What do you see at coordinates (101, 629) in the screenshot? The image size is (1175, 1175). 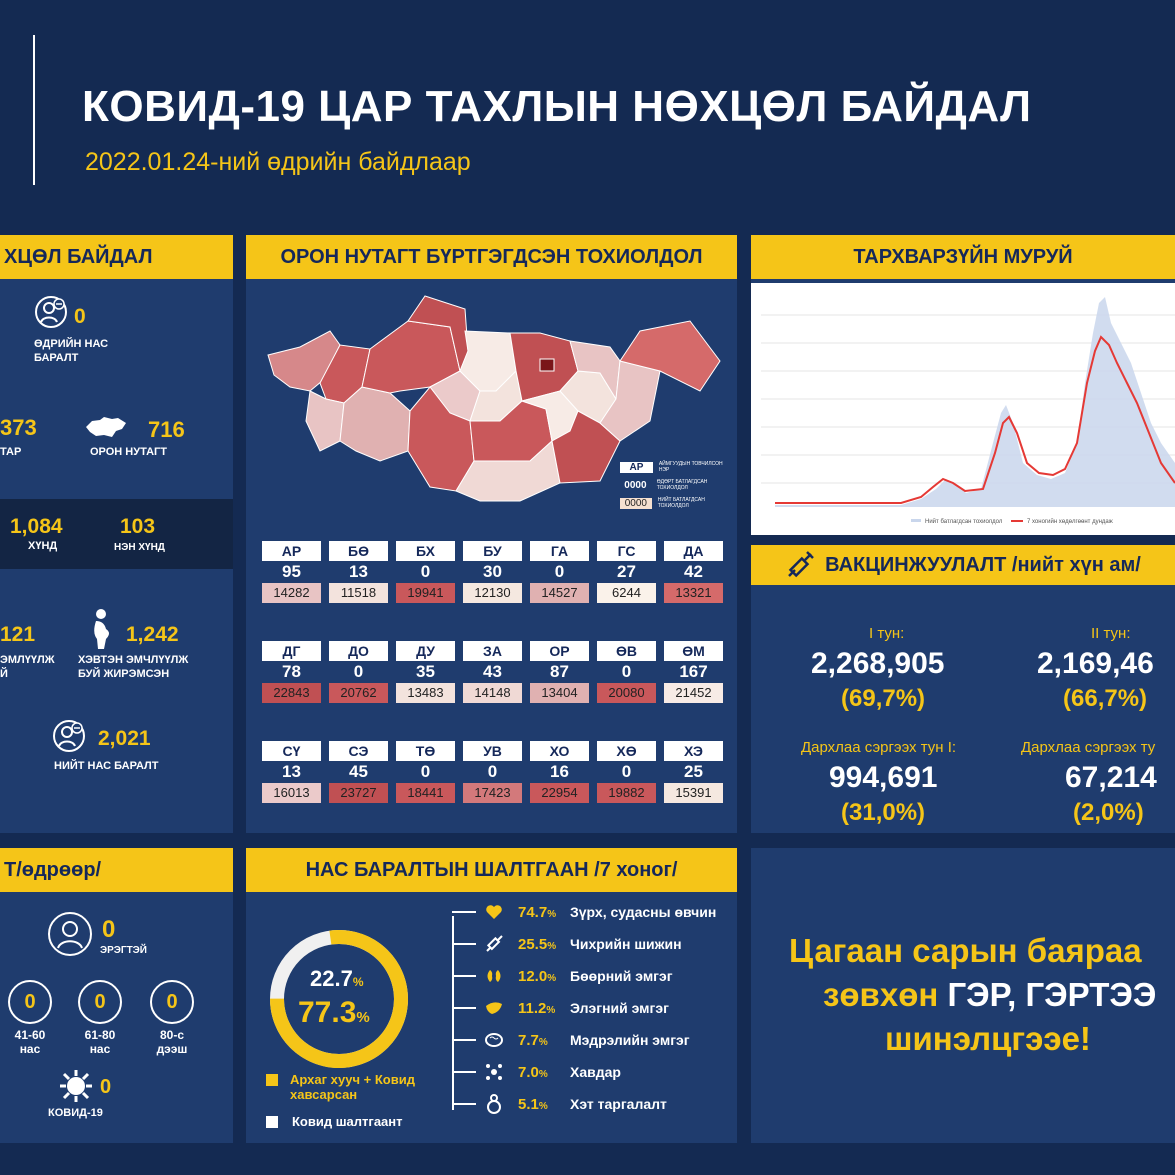 I see `pregnant-icon` at bounding box center [101, 629].